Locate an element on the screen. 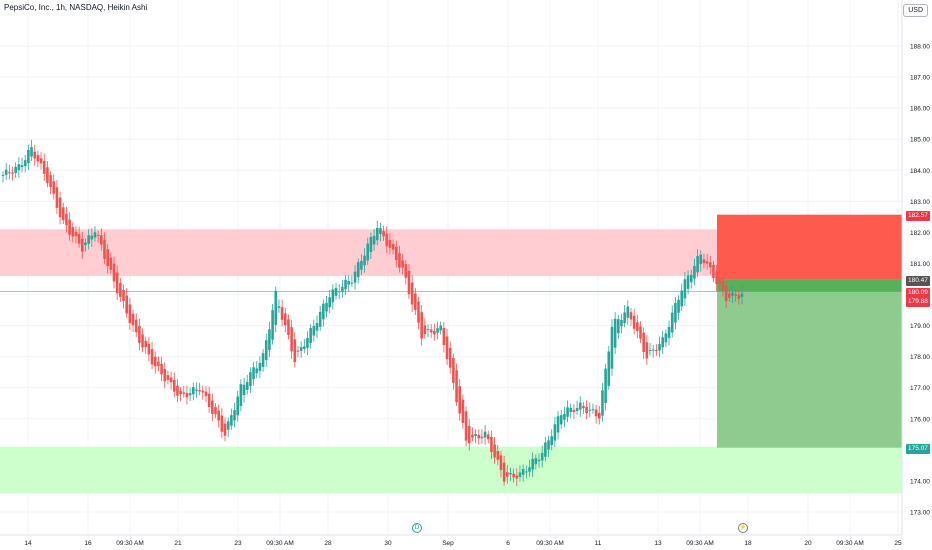 The height and width of the screenshot is (550, 932). currency-button: USD is located at coordinates (915, 10).